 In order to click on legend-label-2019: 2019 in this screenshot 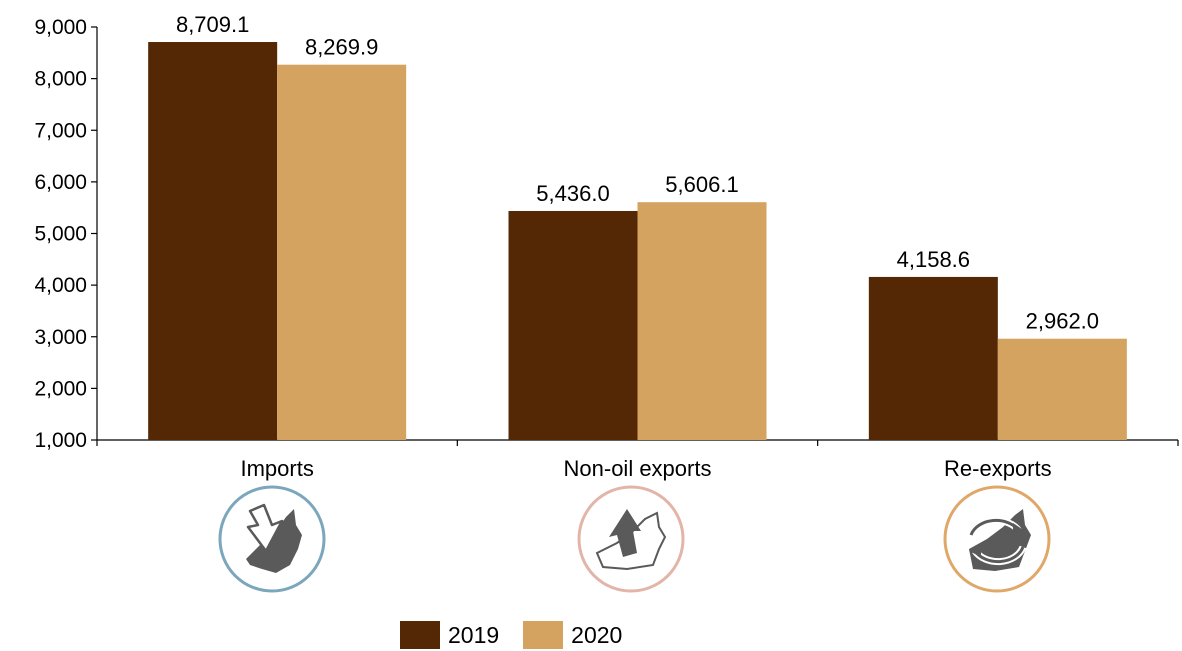, I will do `click(474, 634)`.